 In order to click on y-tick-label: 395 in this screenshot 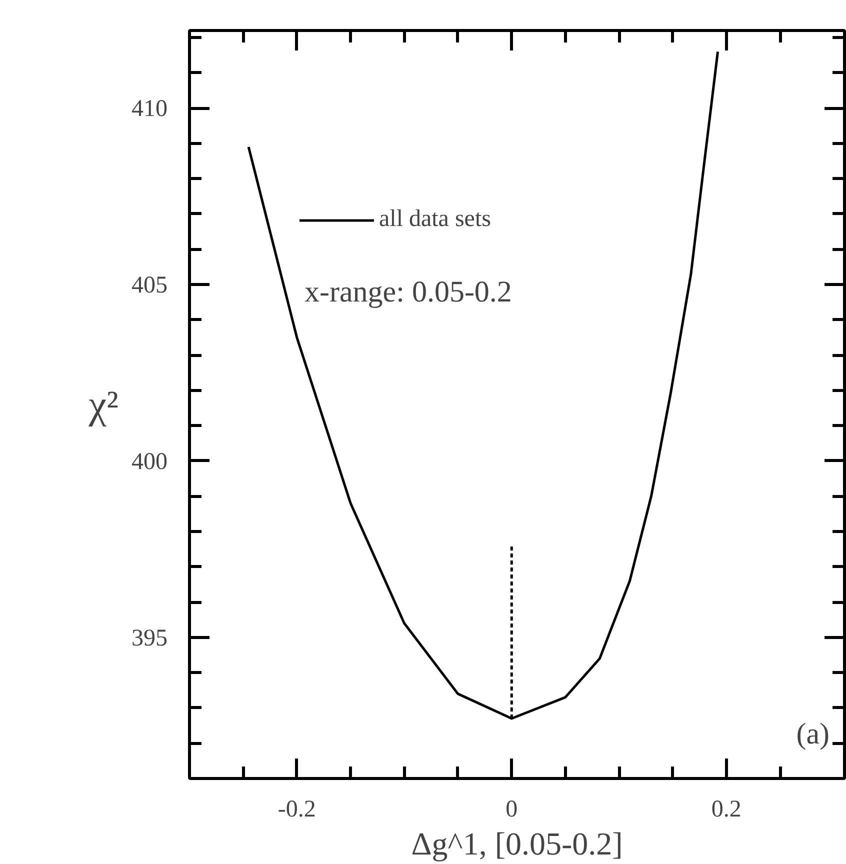, I will do `click(150, 638)`.